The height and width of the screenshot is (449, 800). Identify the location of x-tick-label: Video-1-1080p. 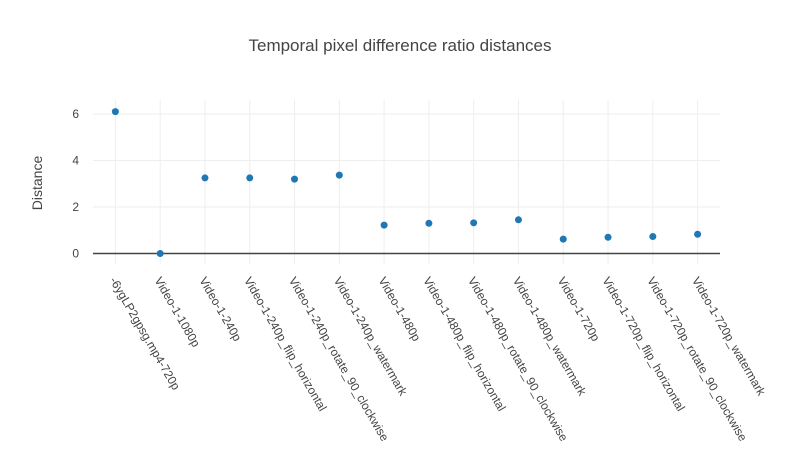
(178, 312).